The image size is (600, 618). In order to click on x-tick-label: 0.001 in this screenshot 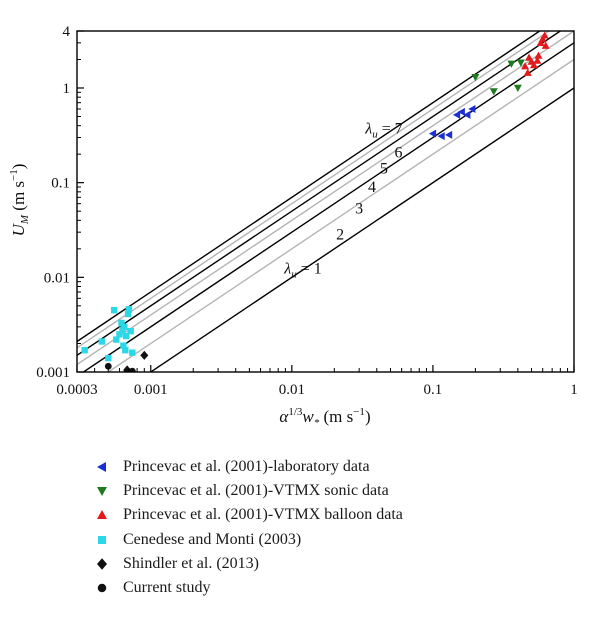, I will do `click(151, 390)`.